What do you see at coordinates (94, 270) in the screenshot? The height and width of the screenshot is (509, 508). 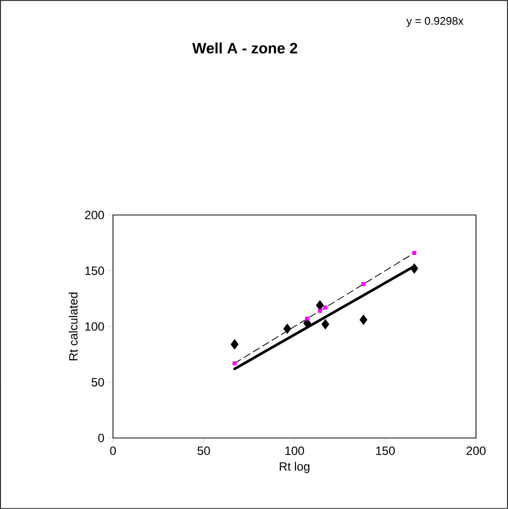 I see `y-tick-label: 150` at bounding box center [94, 270].